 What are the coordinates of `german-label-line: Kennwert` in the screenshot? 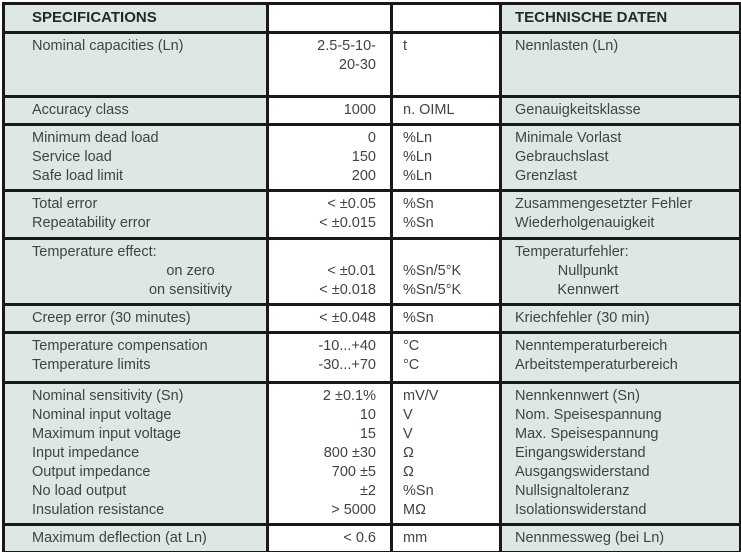 It's located at (588, 290).